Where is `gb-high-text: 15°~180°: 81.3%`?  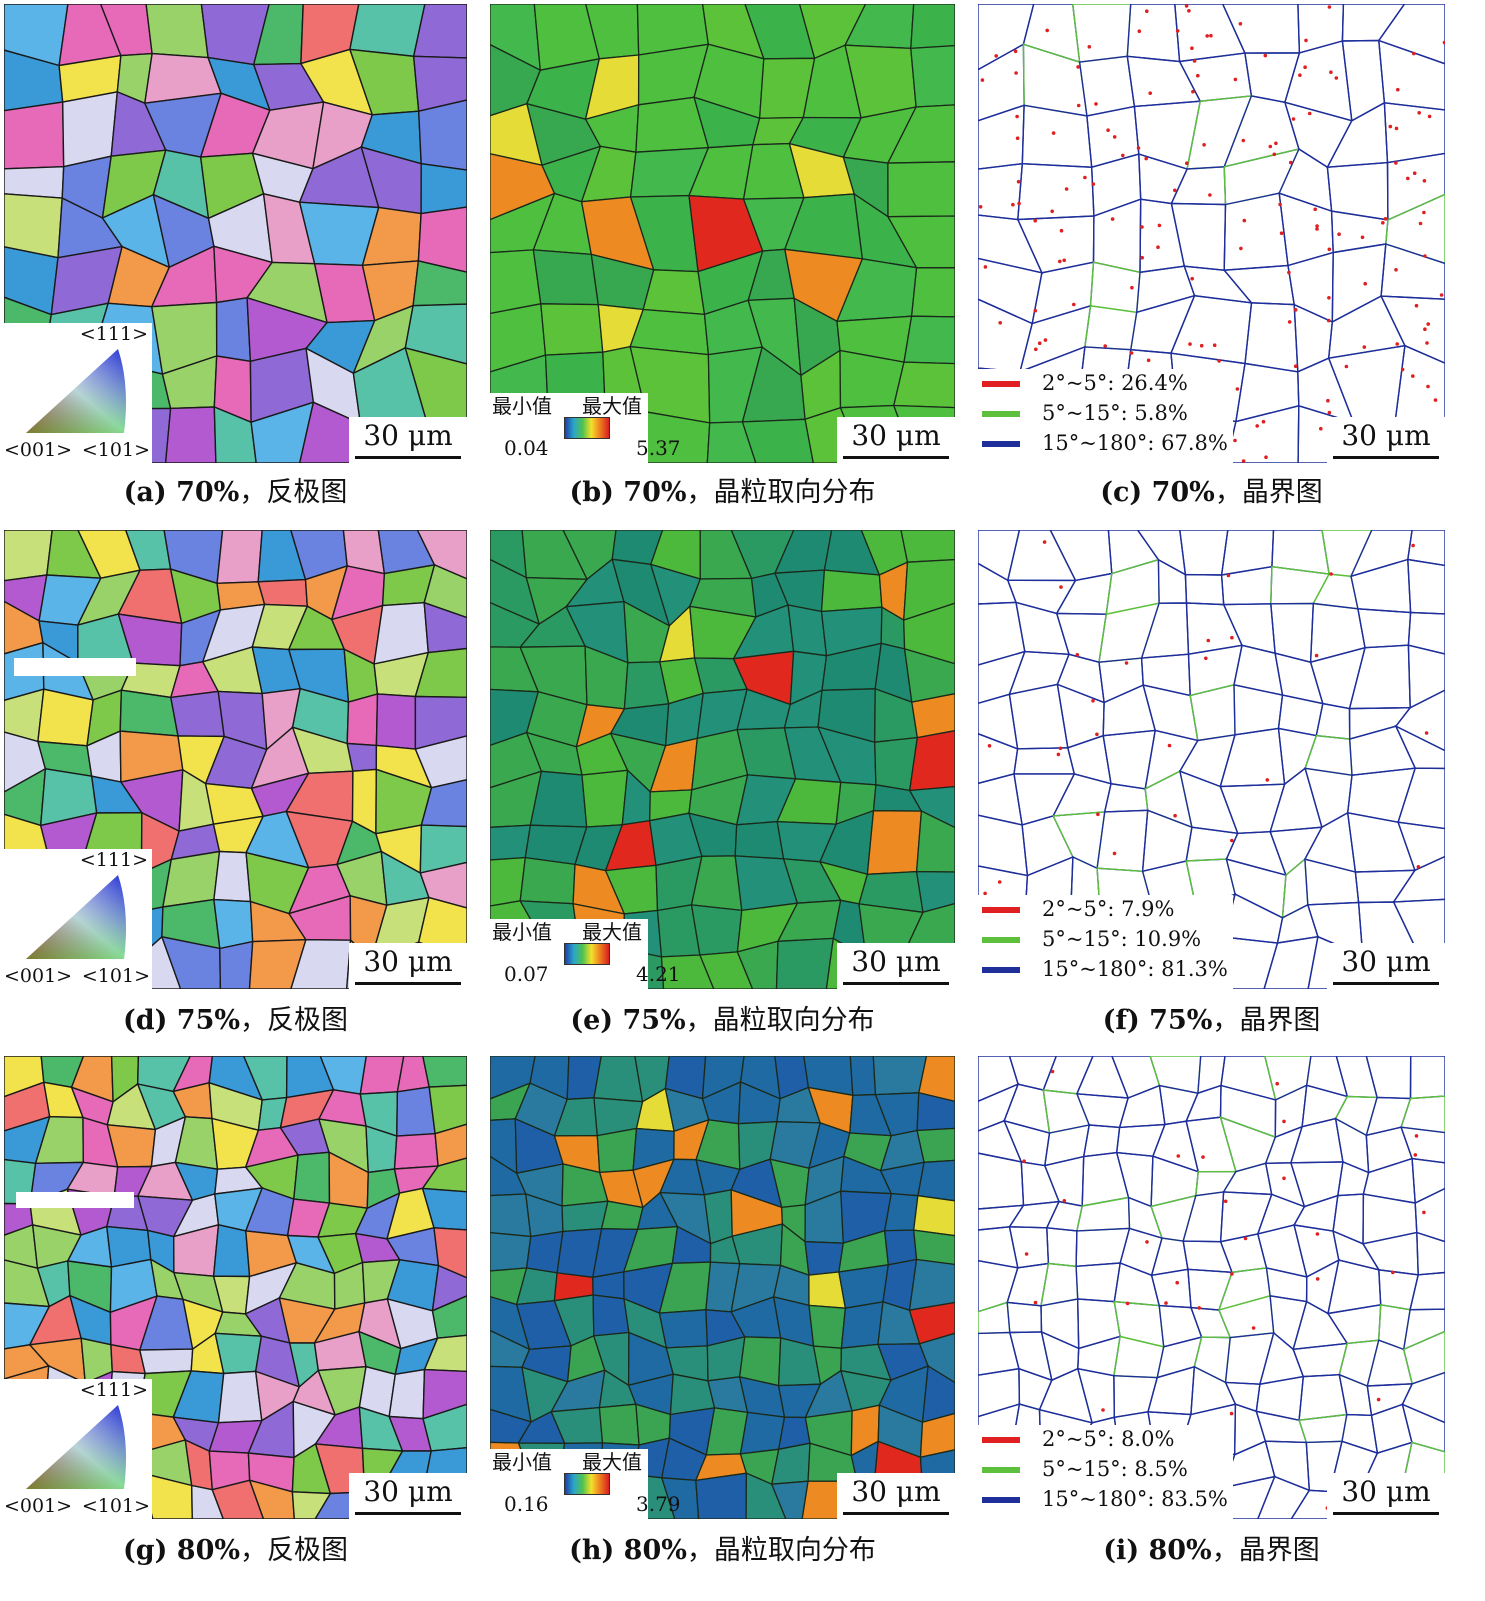 gb-high-text: 15°~180°: 81.3% is located at coordinates (1135, 969).